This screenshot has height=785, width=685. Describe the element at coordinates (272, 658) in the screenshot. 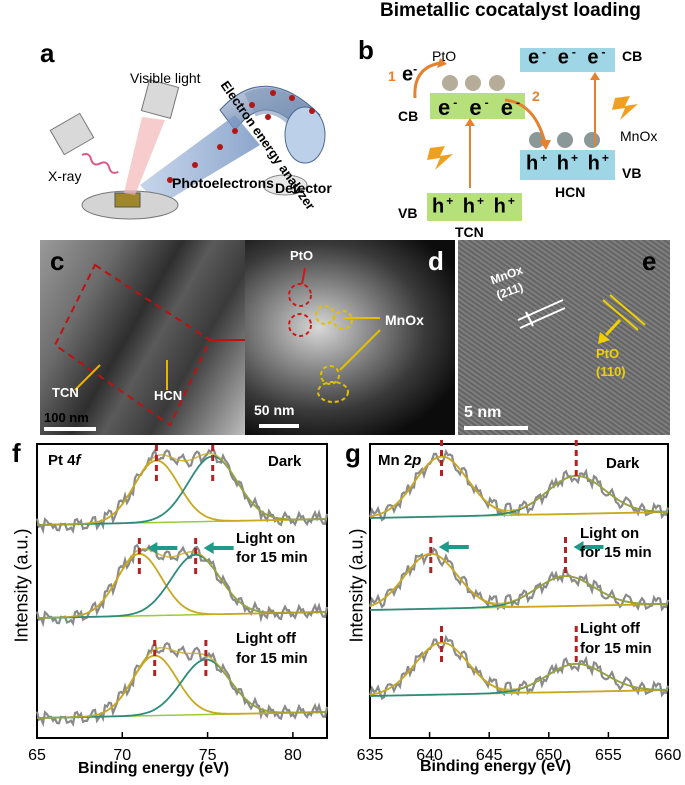

I see `f-lightoff-2: for 15 min` at that location.